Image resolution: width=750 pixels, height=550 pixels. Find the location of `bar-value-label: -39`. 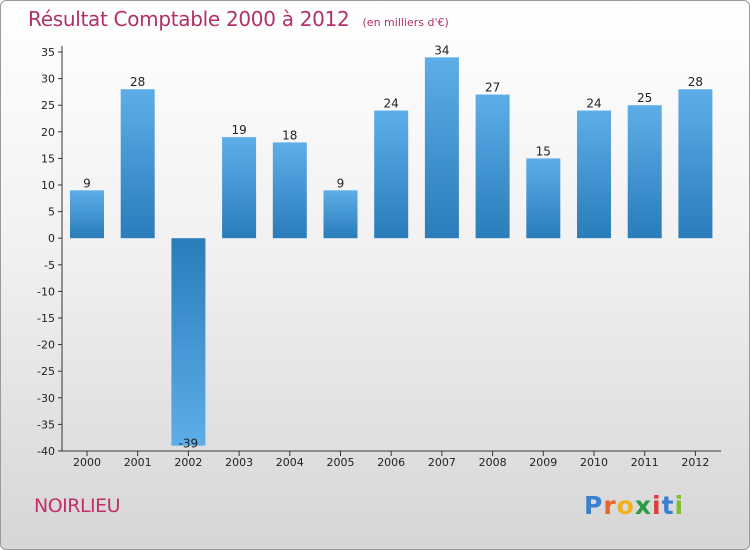

bar-value-label: -39 is located at coordinates (189, 444).